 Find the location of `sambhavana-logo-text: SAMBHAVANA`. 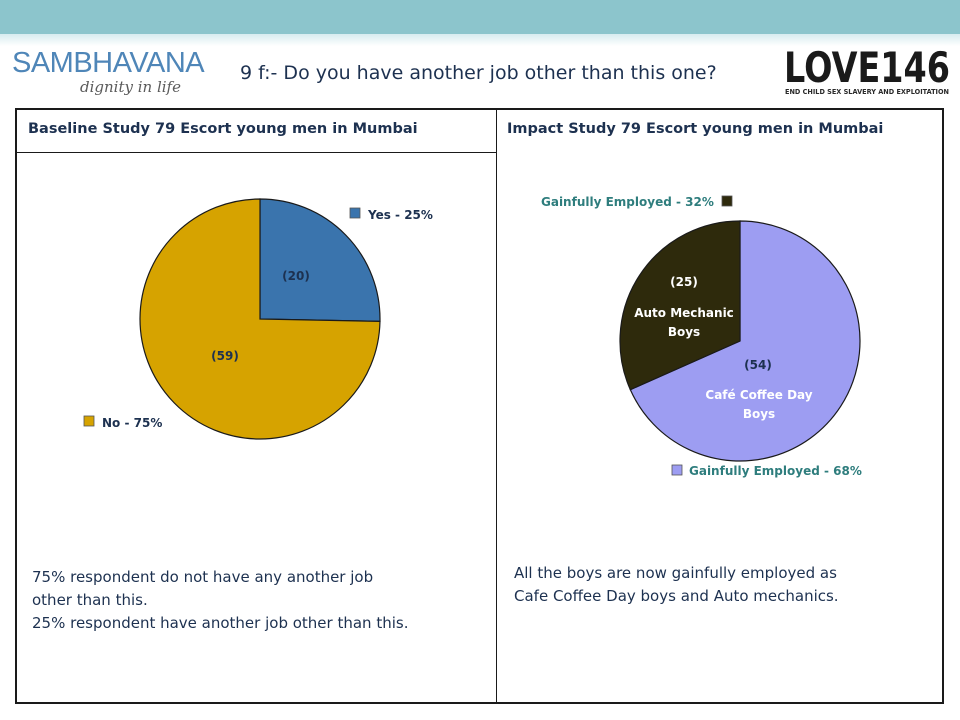

sambhavana-logo-text: SAMBHAVANA is located at coordinates (108, 63).